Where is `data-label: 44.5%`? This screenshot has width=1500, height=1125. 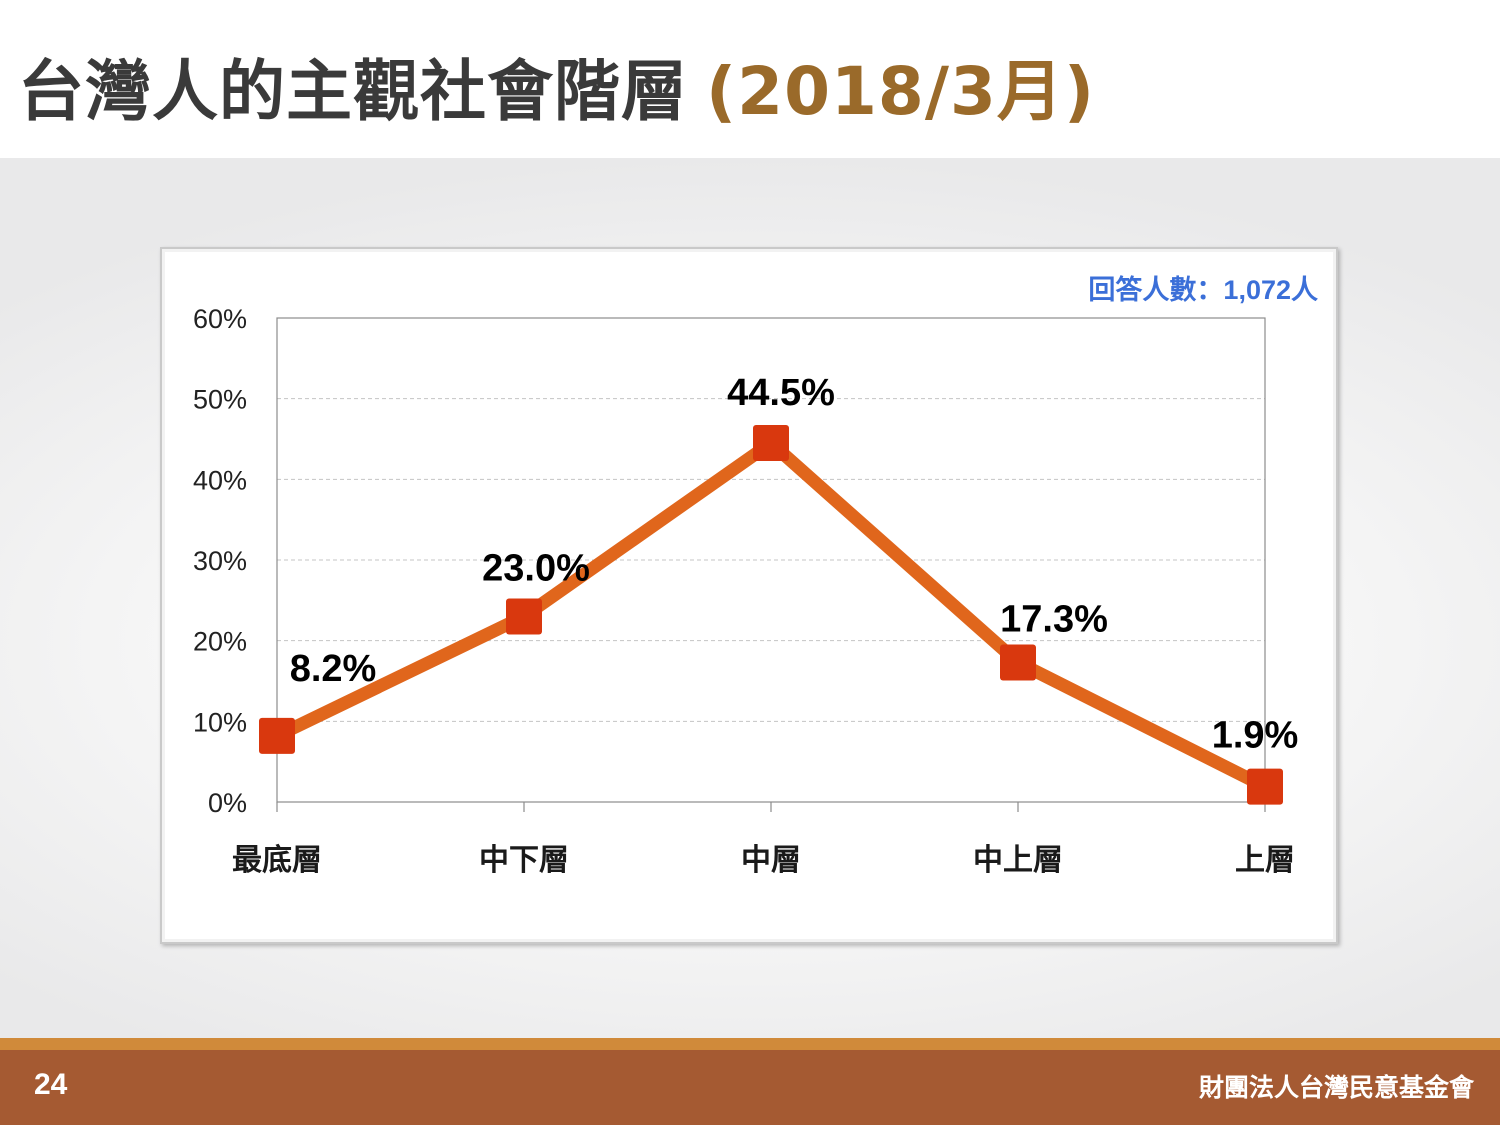 data-label: 44.5% is located at coordinates (781, 393).